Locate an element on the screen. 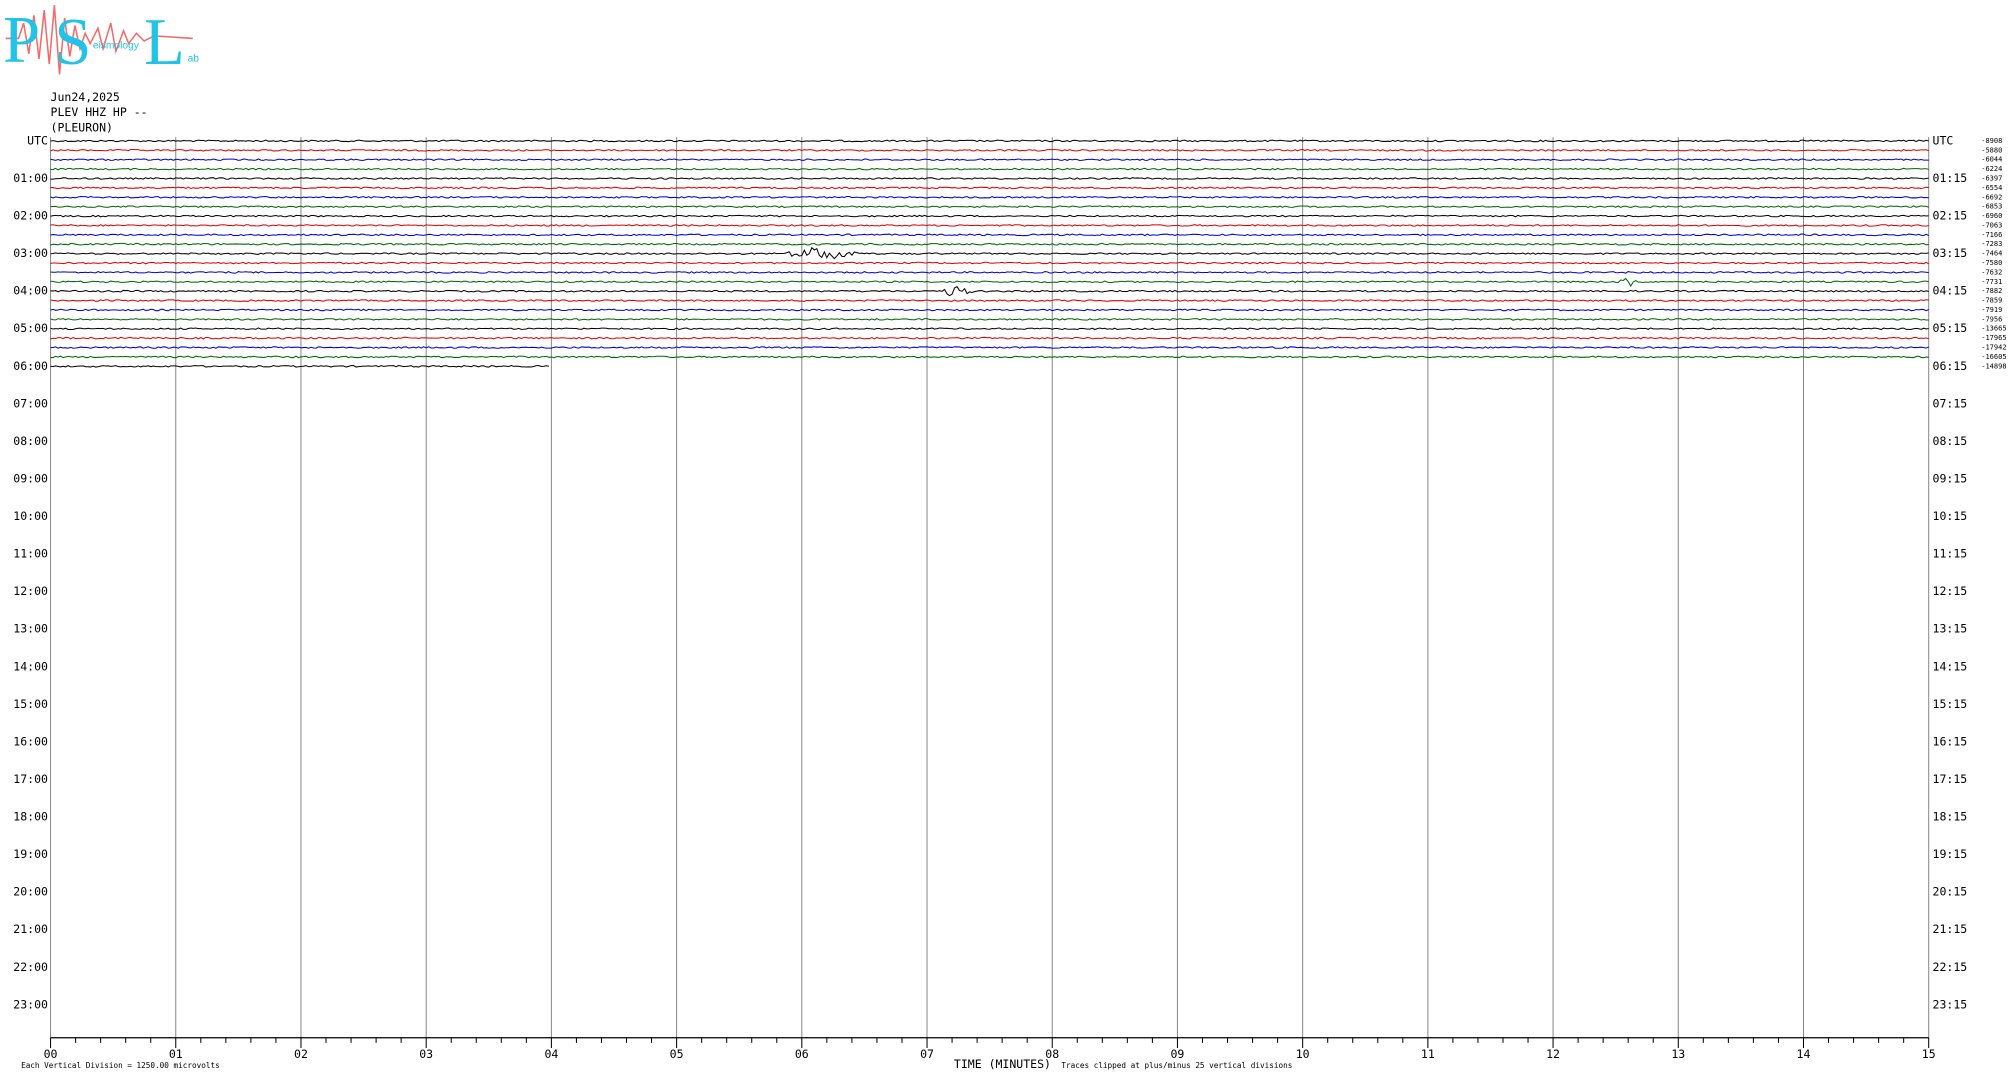  hour-label: 23:00 is located at coordinates (30, 1004).